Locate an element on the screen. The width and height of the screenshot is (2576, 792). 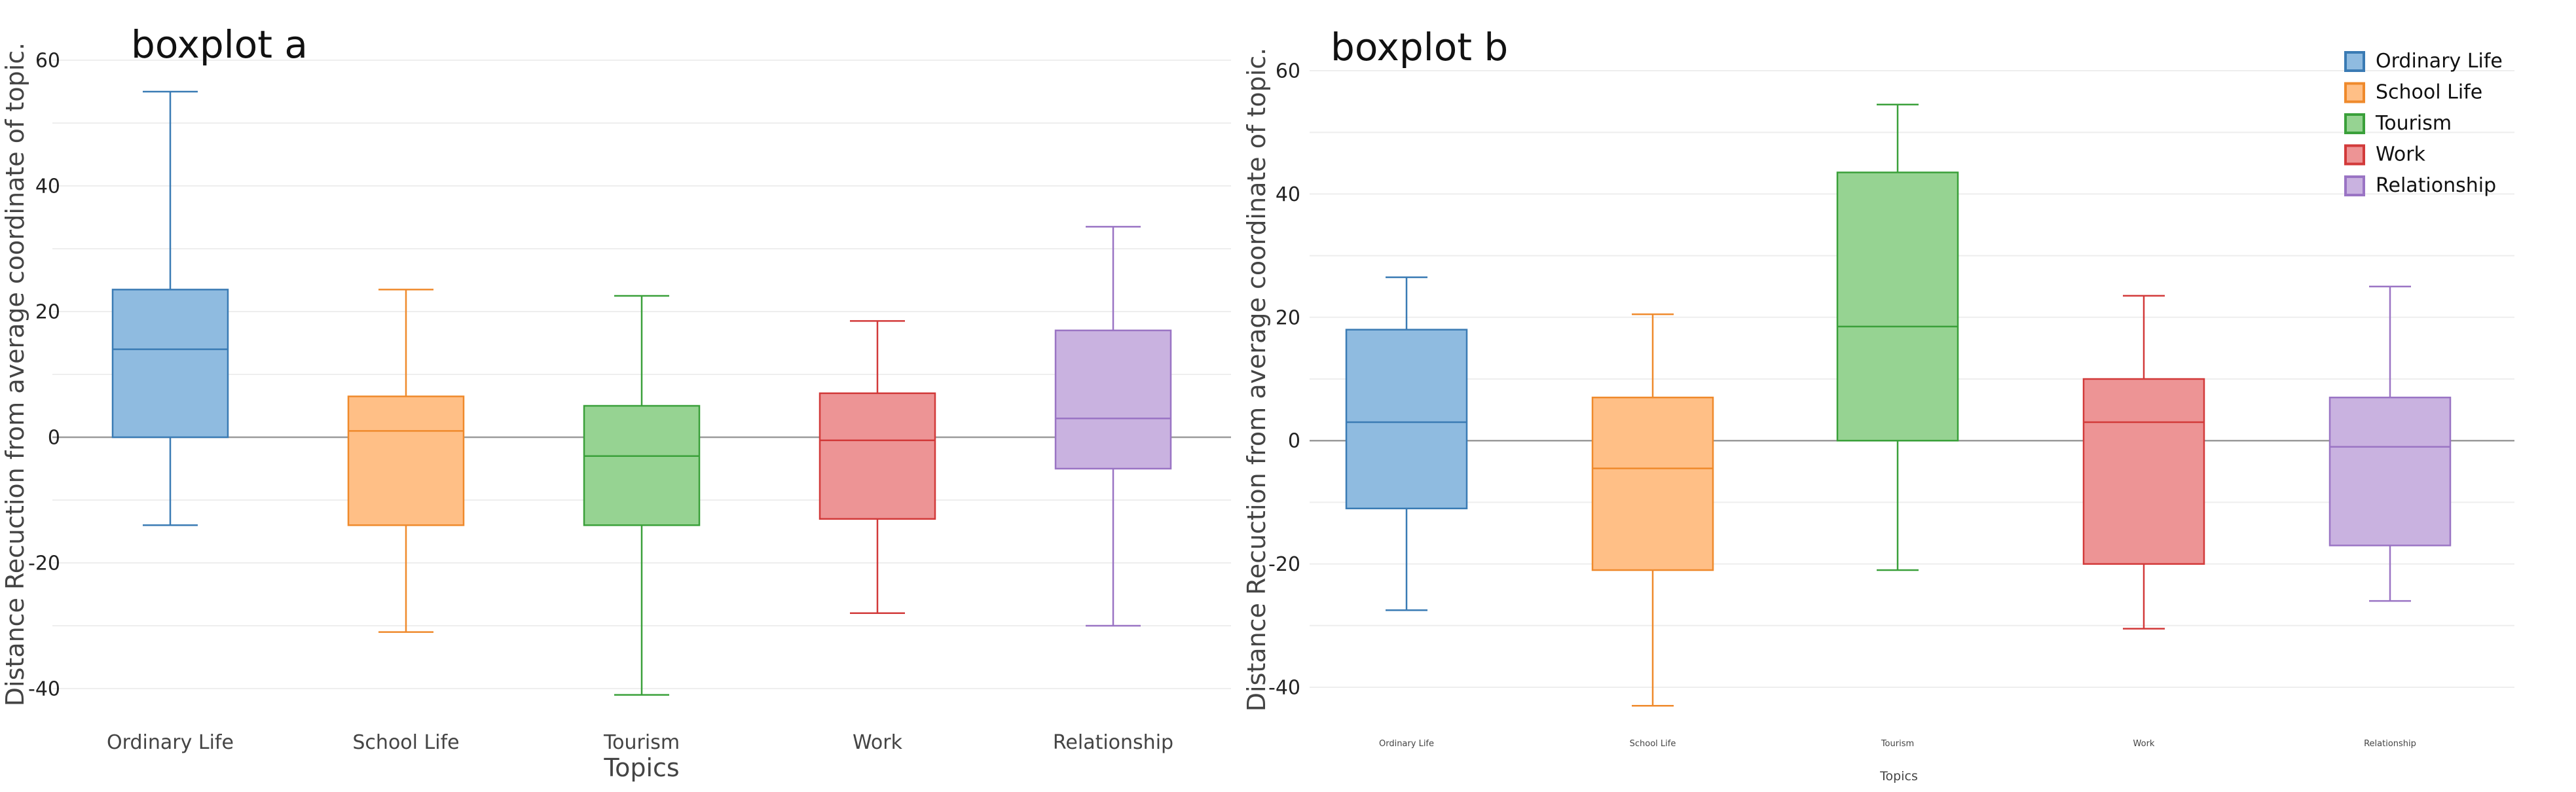
x-tick-label-a-work: Work is located at coordinates (878, 742).